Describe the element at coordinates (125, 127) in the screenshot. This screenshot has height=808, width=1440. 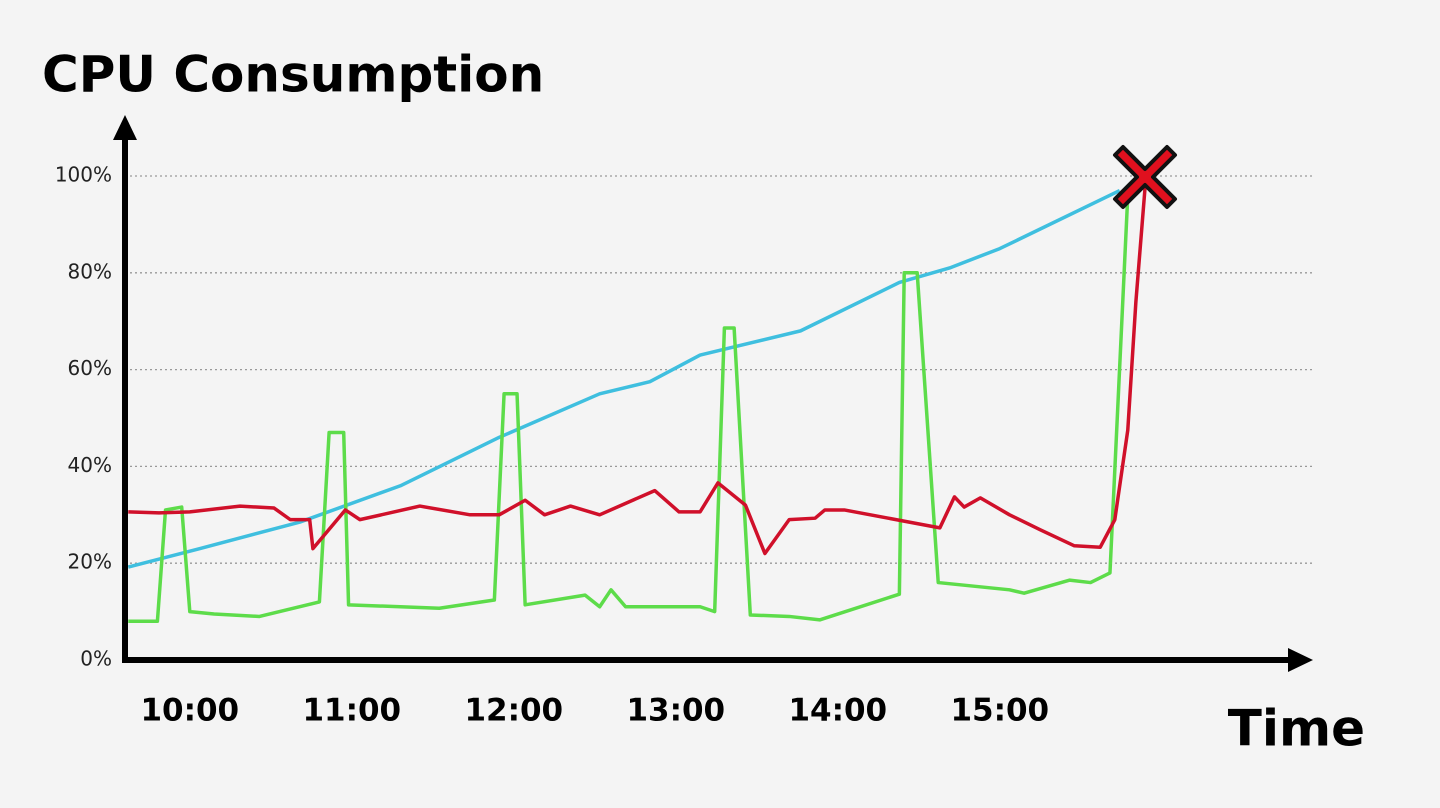
I see `y-axis-arrow` at that location.